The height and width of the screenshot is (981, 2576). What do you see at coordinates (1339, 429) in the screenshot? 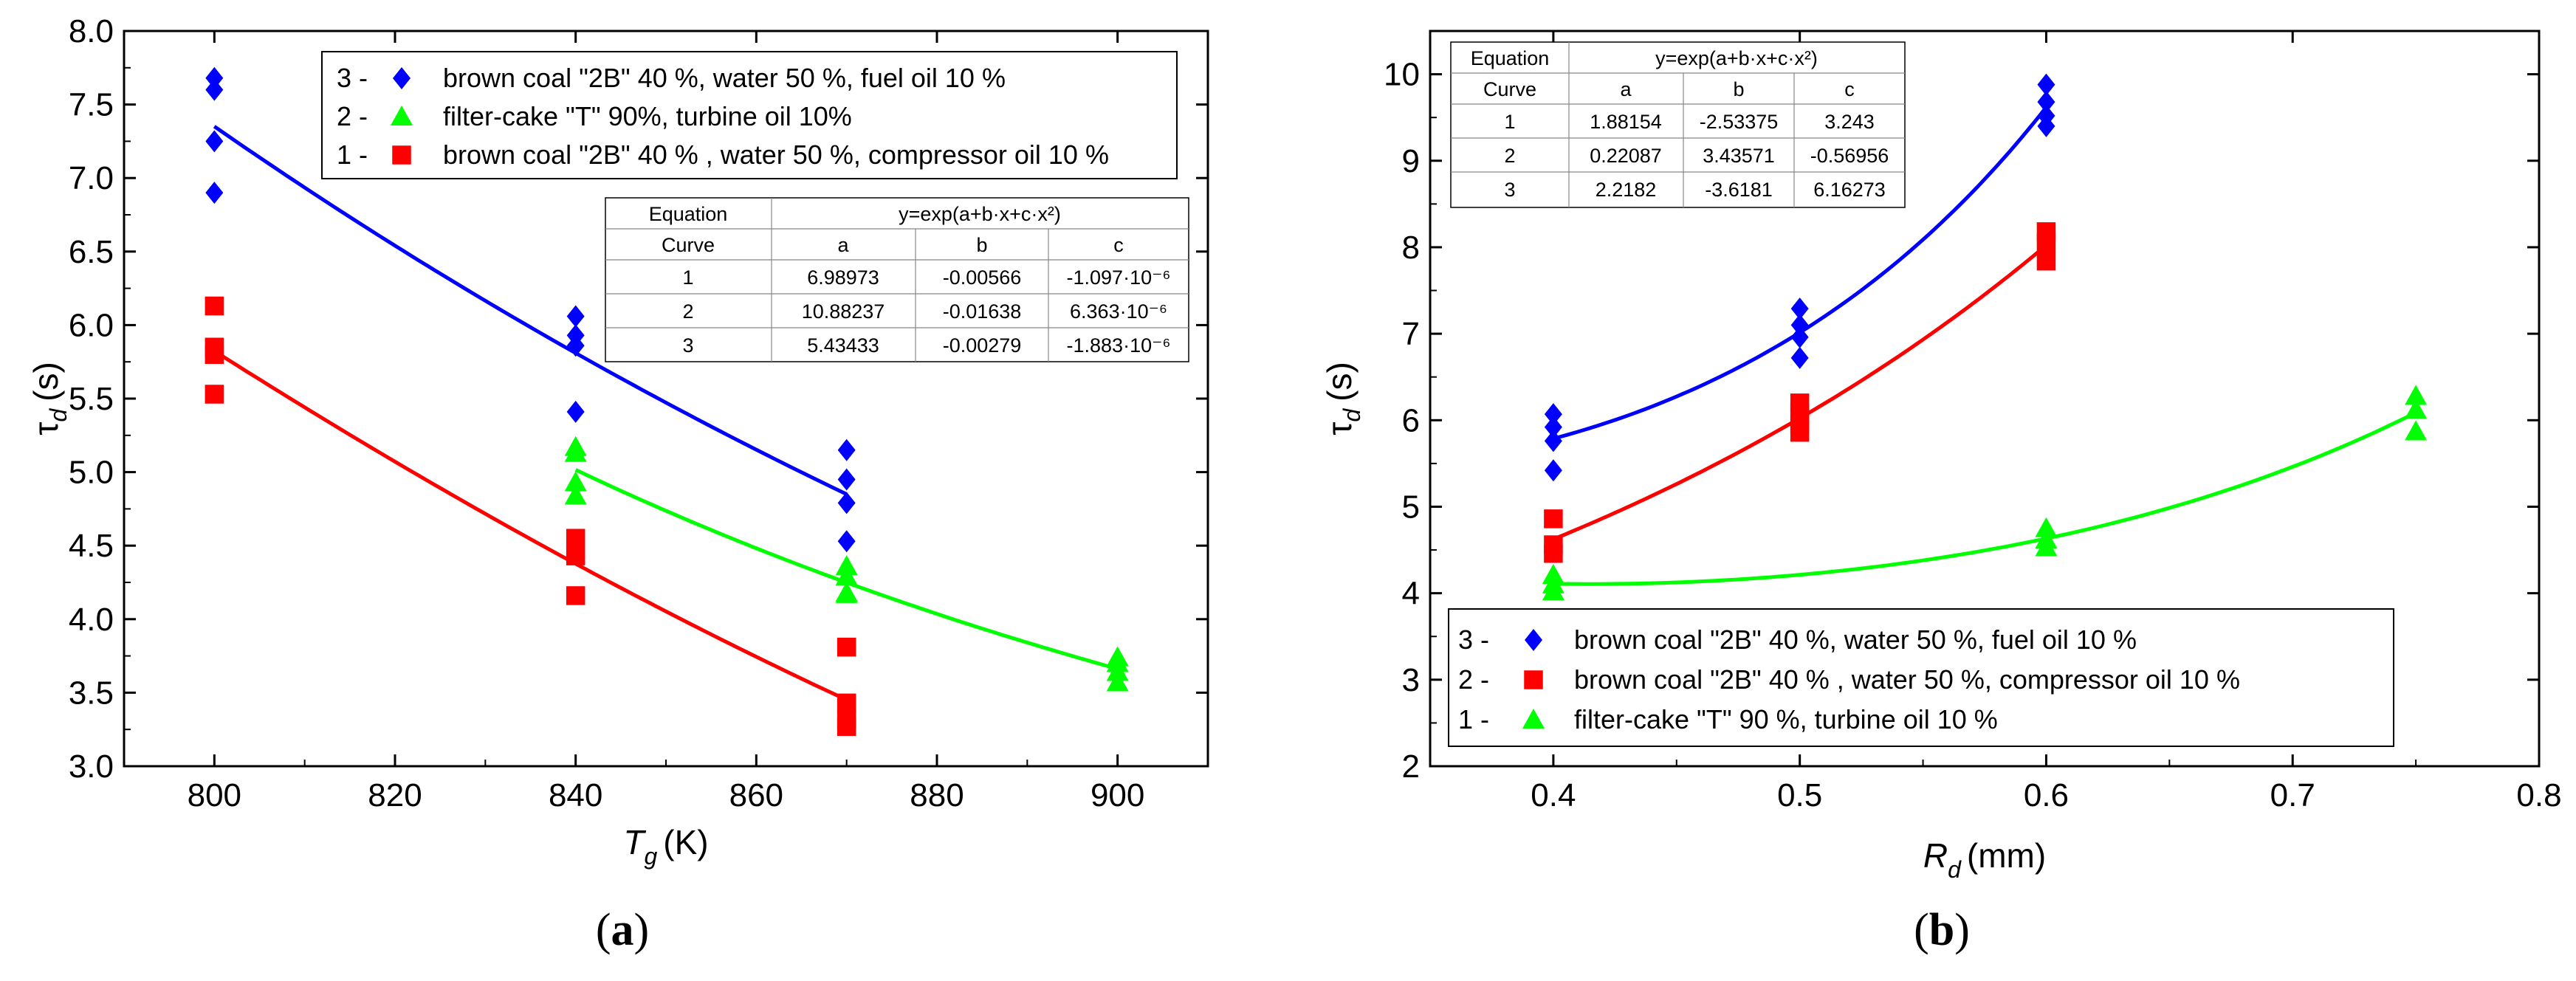
I see `y-label-symbol-b: τ` at bounding box center [1339, 429].